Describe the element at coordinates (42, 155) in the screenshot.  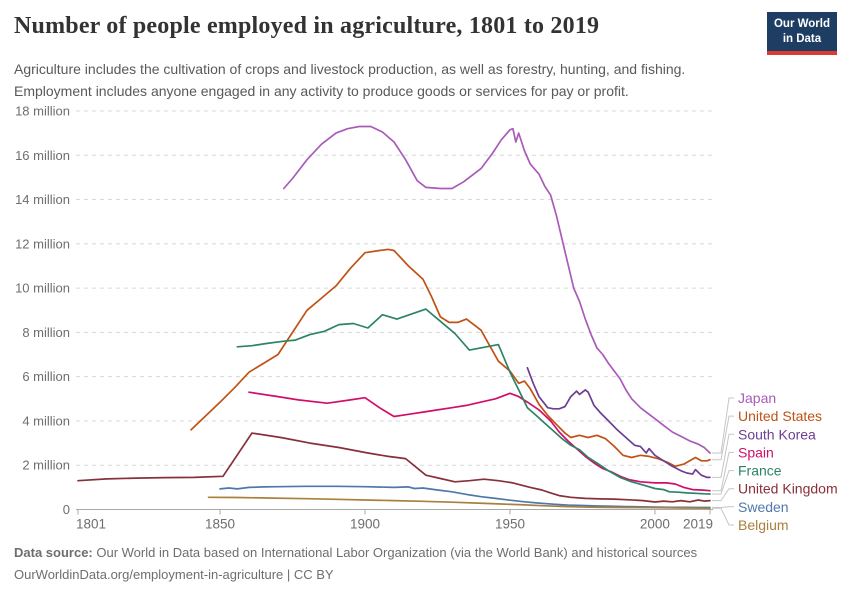
I see `y-tick-label: 16 million` at that location.